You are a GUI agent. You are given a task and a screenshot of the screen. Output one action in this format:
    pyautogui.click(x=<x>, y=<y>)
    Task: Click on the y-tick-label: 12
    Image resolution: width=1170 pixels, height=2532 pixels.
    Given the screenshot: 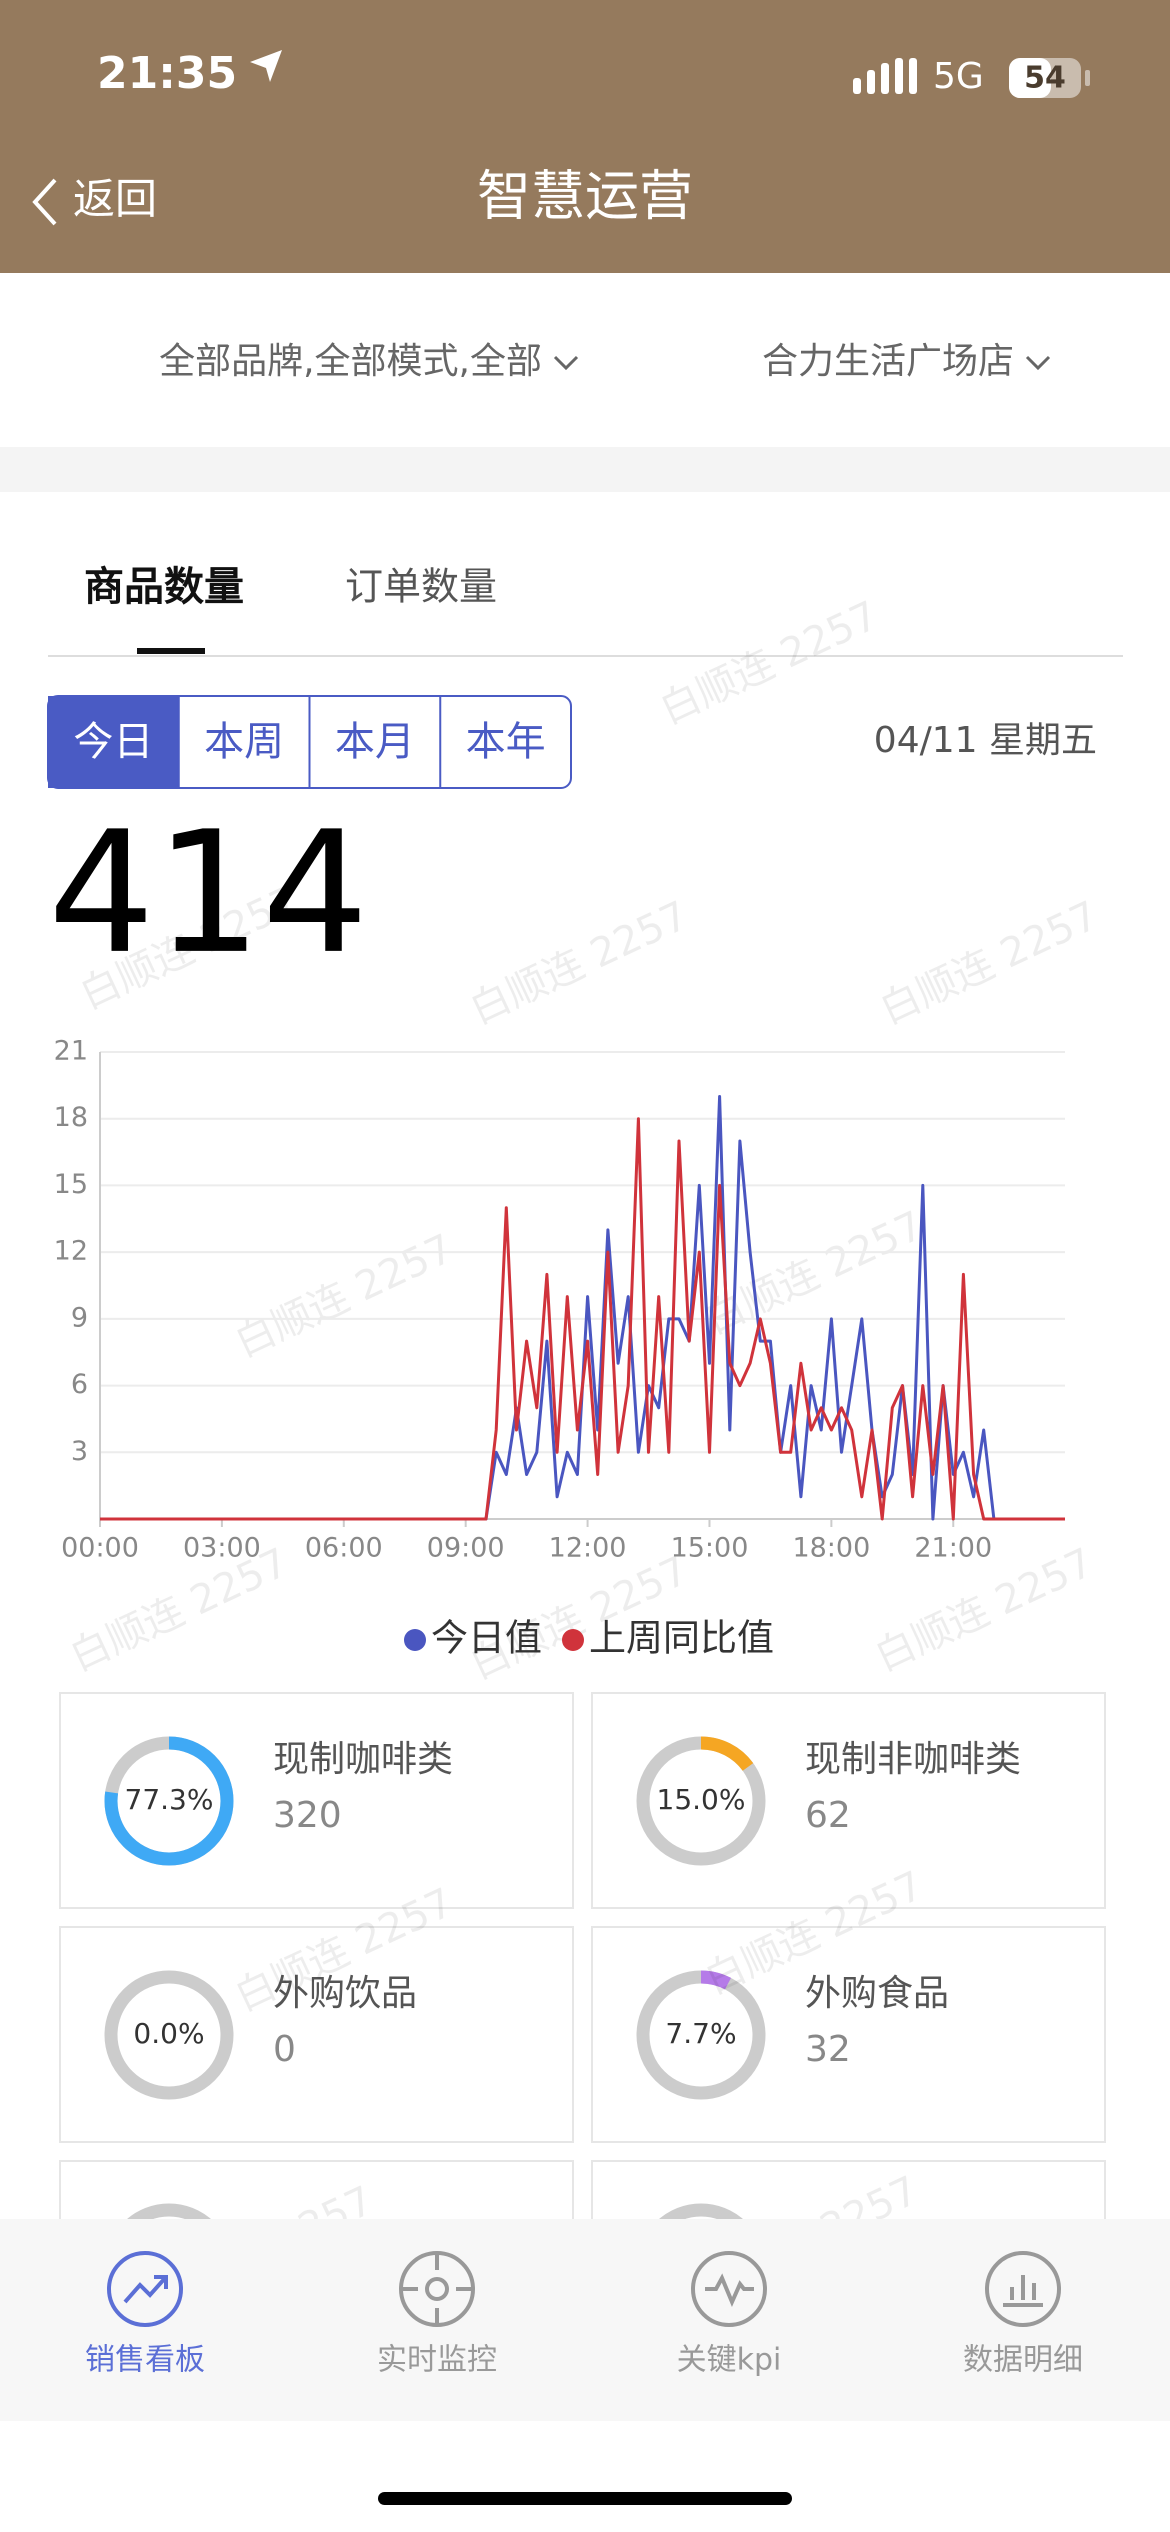 What is the action you would take?
    pyautogui.click(x=71, y=1251)
    